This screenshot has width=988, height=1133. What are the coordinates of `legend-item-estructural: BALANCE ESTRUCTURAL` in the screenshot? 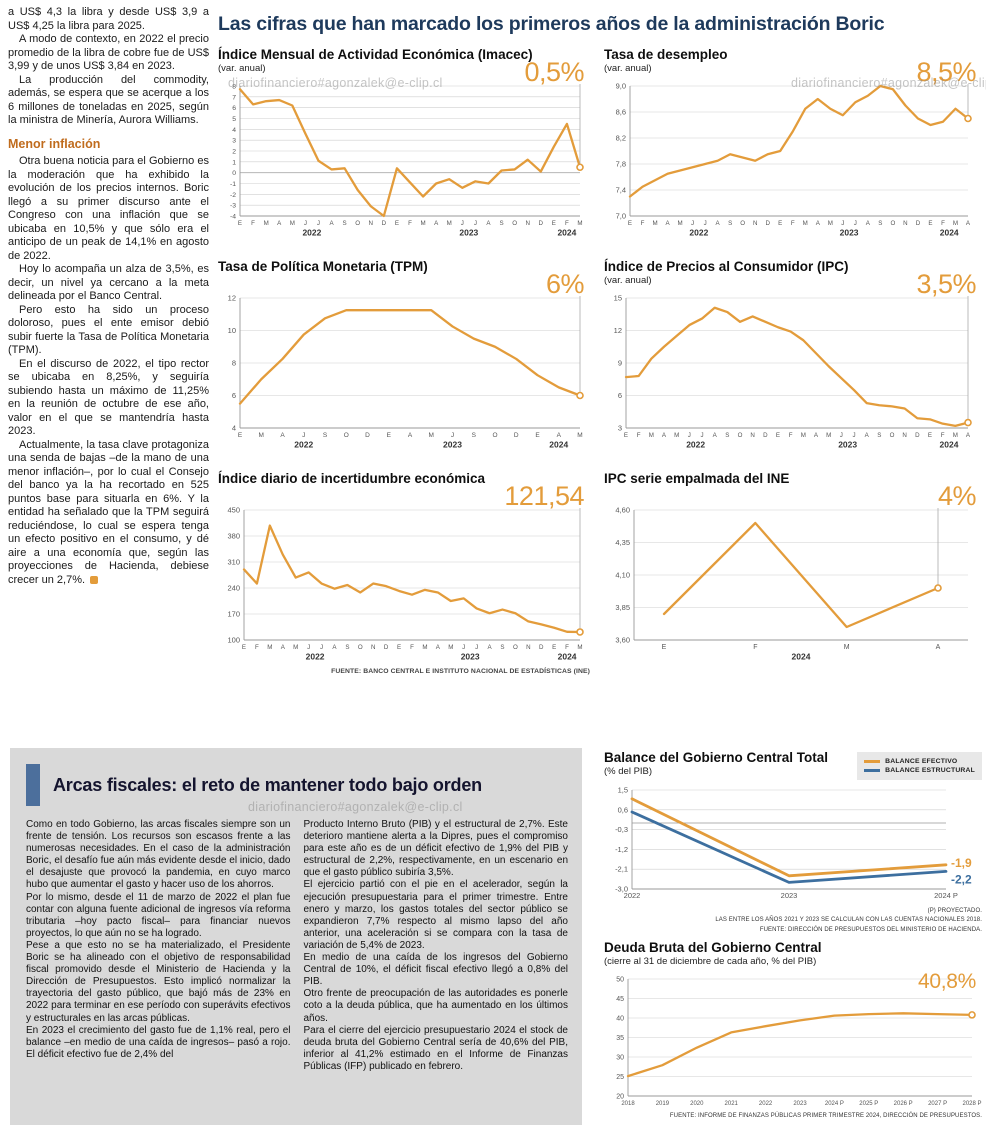 It's located at (919, 770).